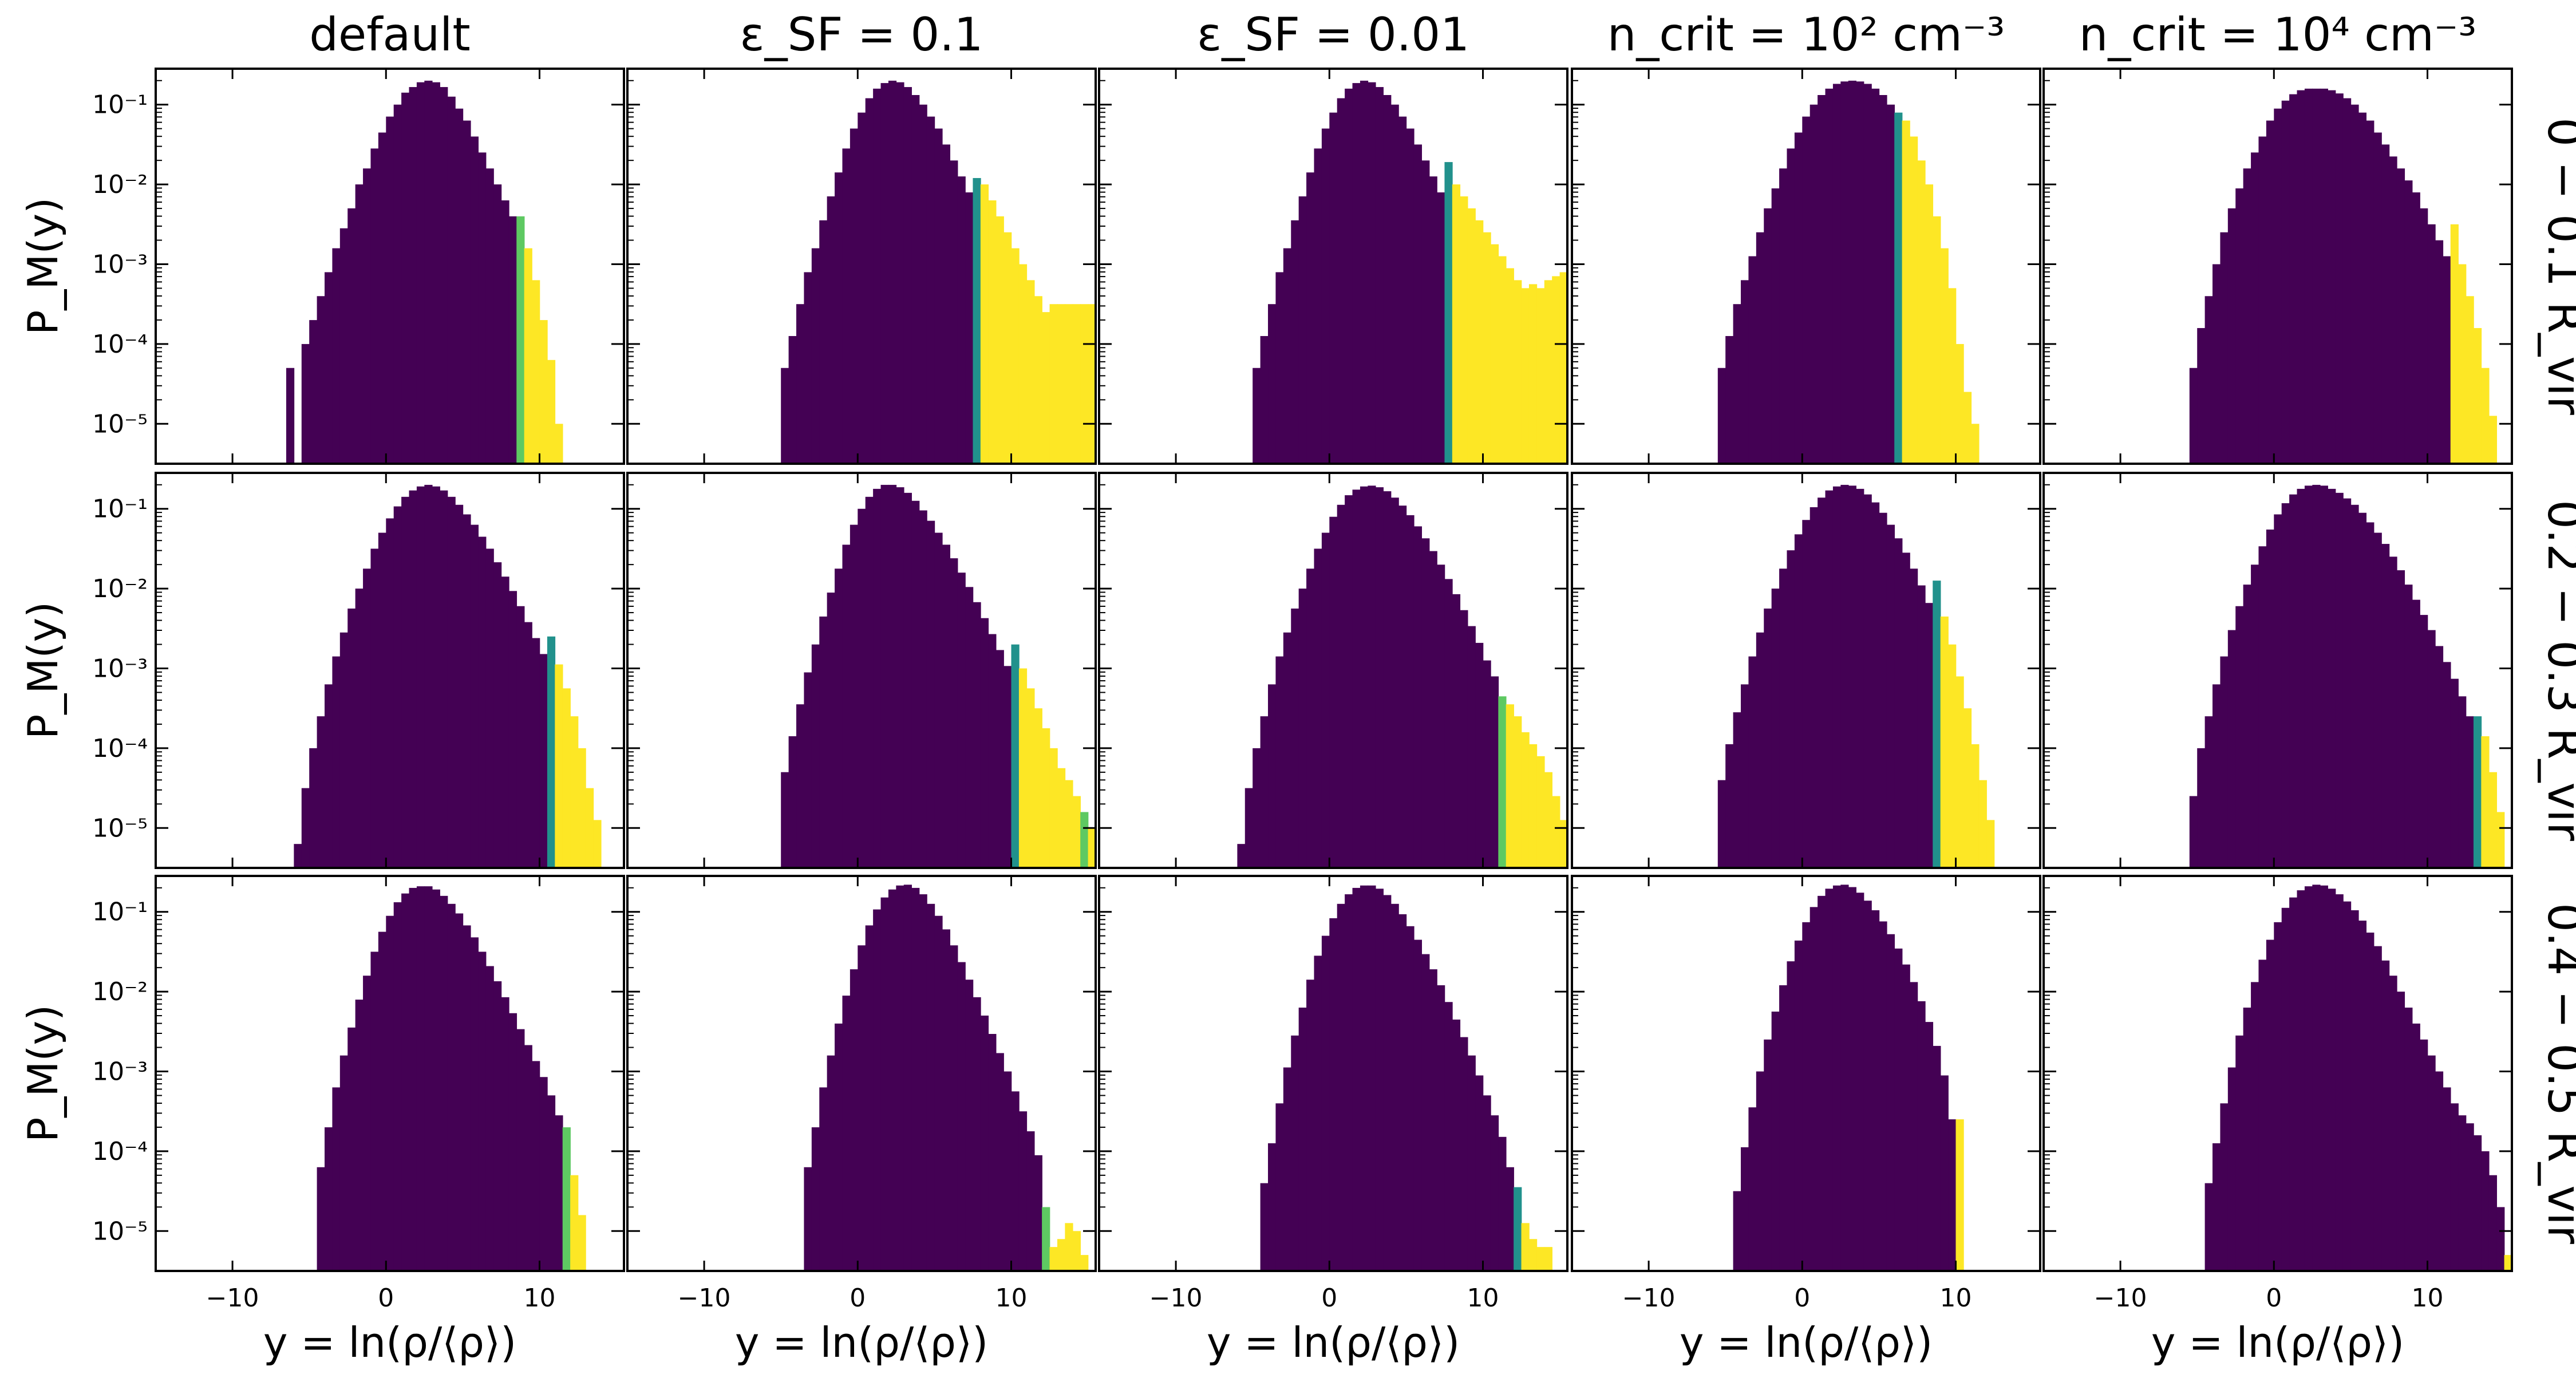 Image resolution: width=2576 pixels, height=1374 pixels. What do you see at coordinates (2277, 1121) in the screenshot?
I see `panel-r2-c4: −10 0 10y = ln(ρ/⟨ρ⟩)` at bounding box center [2277, 1121].